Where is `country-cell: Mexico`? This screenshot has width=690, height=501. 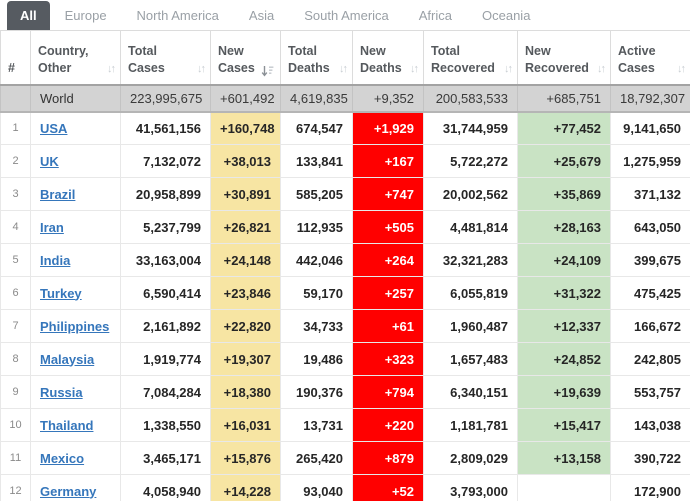 country-cell: Mexico is located at coordinates (75, 458).